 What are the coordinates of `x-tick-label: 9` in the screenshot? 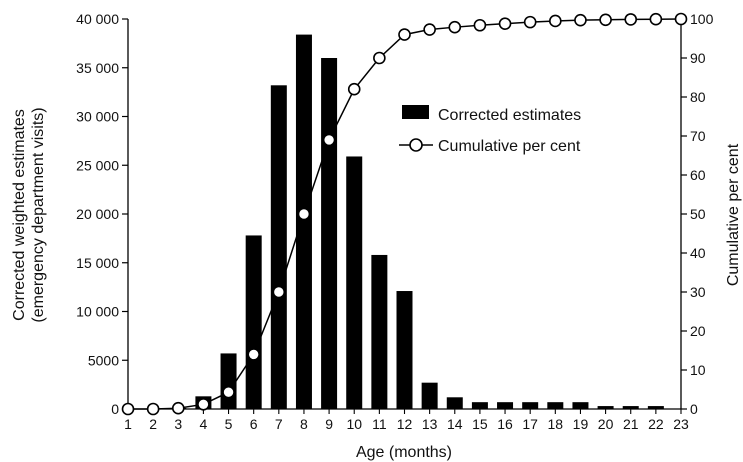 It's located at (329, 424).